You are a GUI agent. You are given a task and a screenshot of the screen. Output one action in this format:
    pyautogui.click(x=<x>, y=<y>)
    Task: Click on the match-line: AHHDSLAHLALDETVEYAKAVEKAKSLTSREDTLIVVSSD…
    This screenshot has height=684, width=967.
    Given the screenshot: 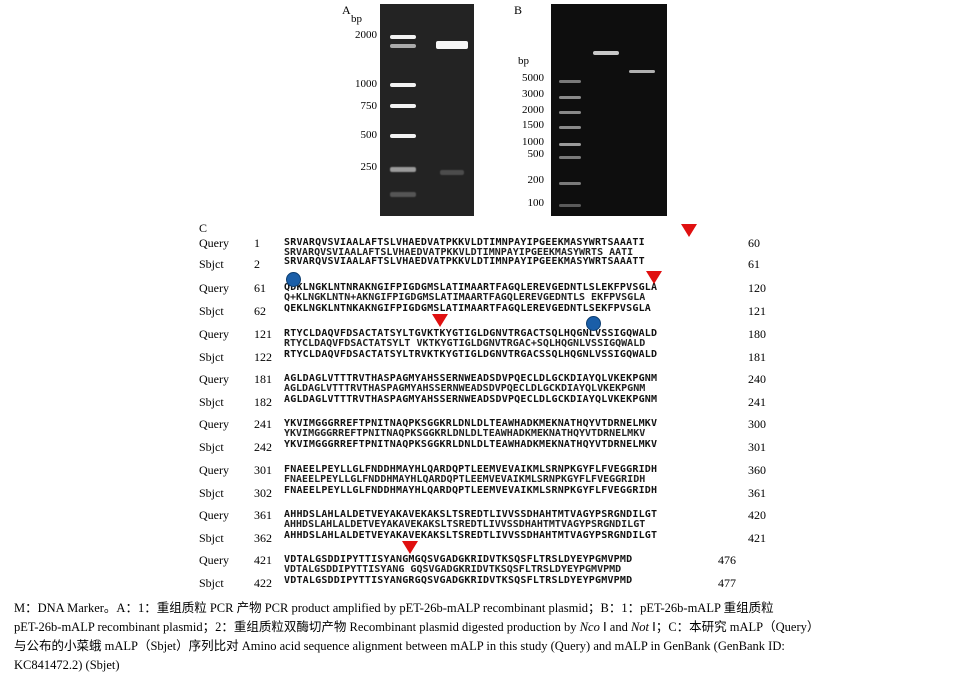 What is the action you would take?
    pyautogui.click(x=465, y=524)
    